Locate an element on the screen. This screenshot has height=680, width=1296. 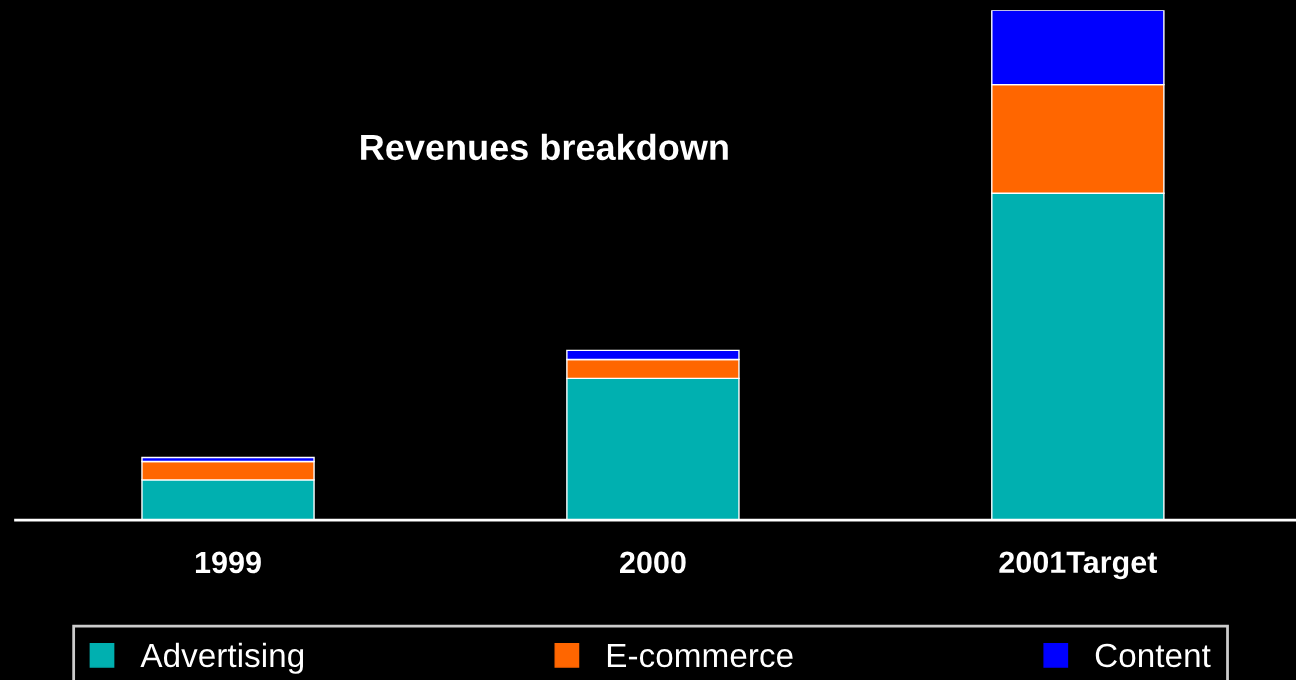
x-tick-label: 2000 is located at coordinates (653, 562).